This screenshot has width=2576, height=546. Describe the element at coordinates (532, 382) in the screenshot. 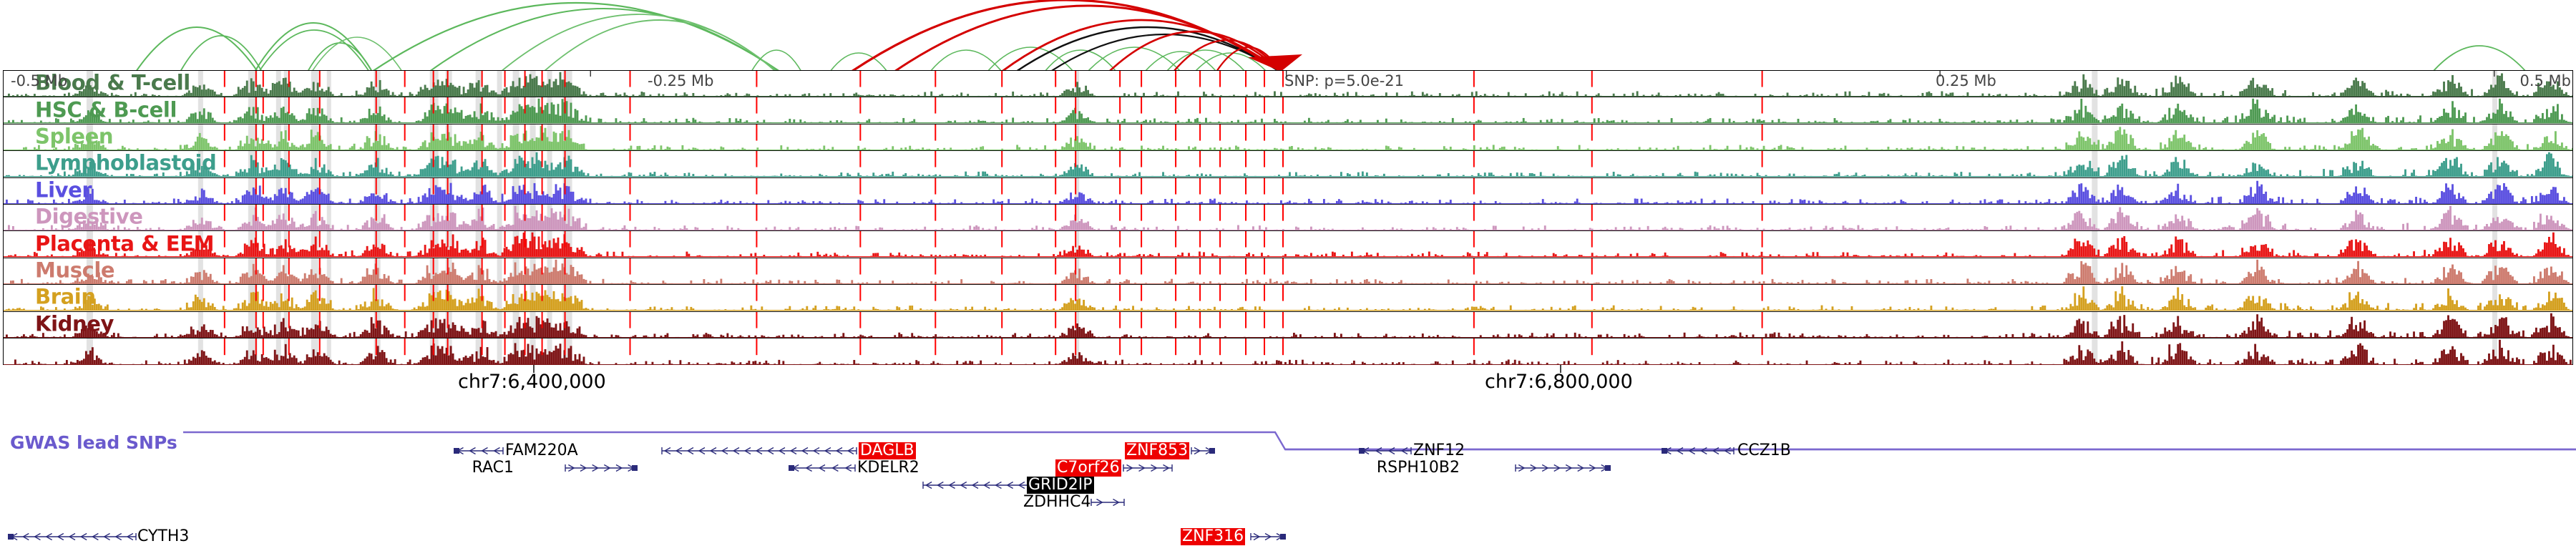

I see `genomic-coordinate-label: chr7:6,400,000` at that location.